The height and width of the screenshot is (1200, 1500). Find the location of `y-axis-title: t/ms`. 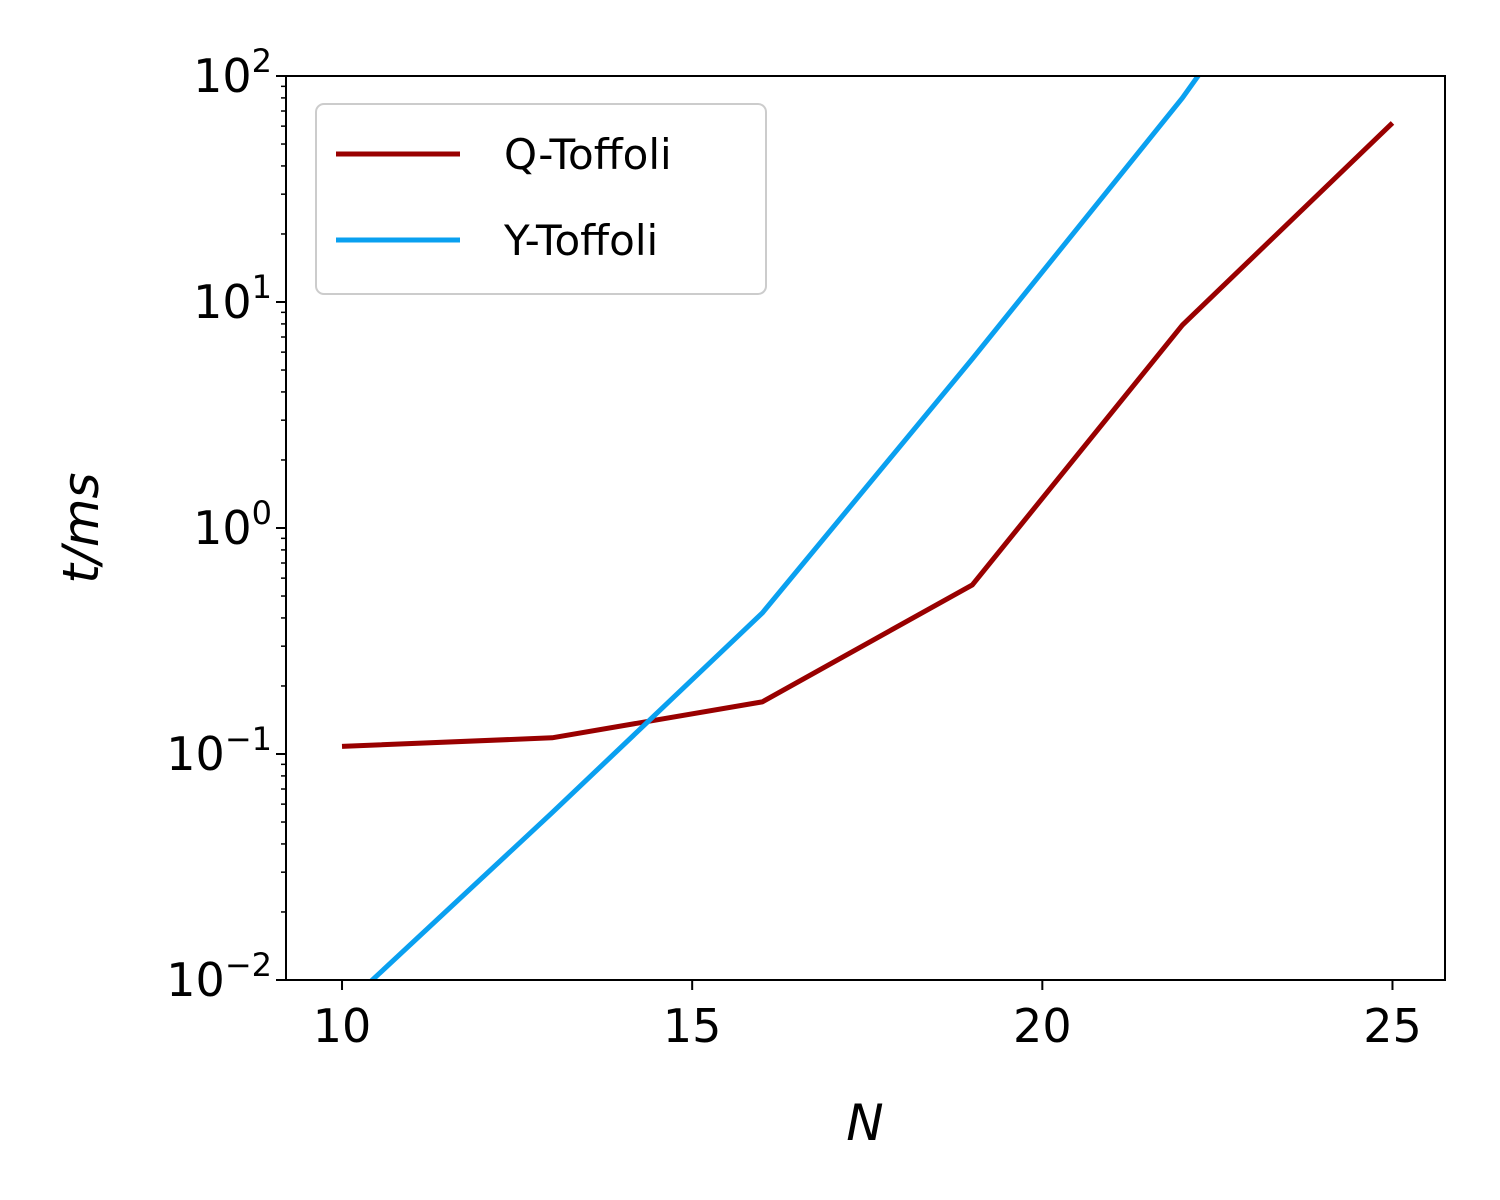

y-axis-title: t/ms is located at coordinates (81, 527).